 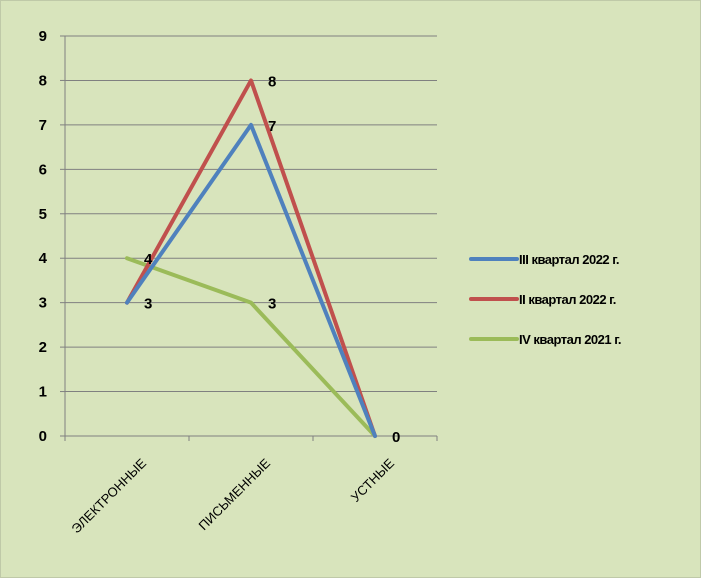 What do you see at coordinates (272, 81) in the screenshot?
I see `data-label: 8` at bounding box center [272, 81].